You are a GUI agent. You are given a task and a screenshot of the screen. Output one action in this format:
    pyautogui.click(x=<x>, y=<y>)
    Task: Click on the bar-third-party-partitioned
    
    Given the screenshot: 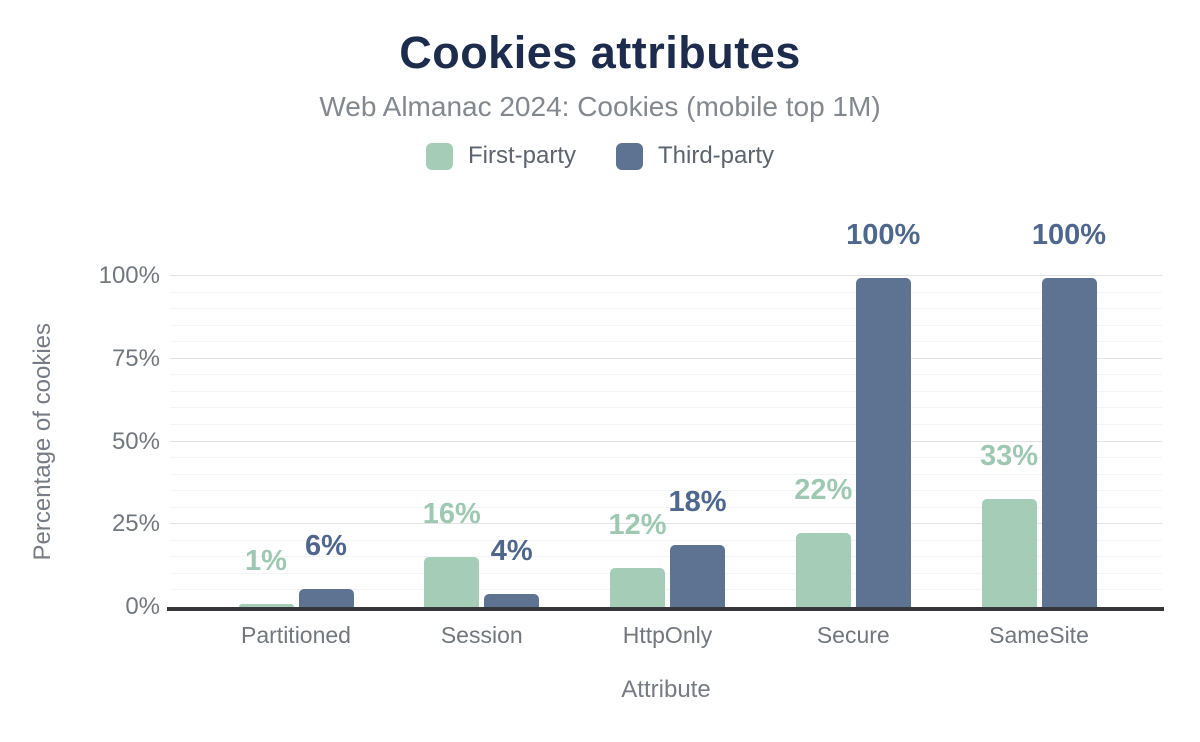 What is the action you would take?
    pyautogui.click(x=326, y=598)
    